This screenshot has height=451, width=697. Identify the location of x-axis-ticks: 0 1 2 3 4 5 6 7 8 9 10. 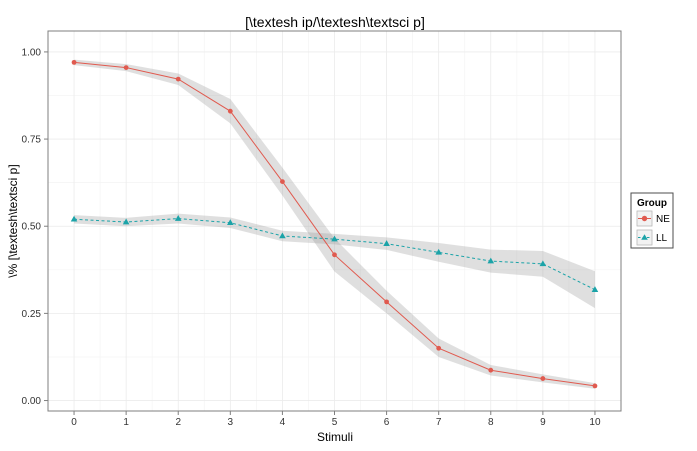
(336, 419).